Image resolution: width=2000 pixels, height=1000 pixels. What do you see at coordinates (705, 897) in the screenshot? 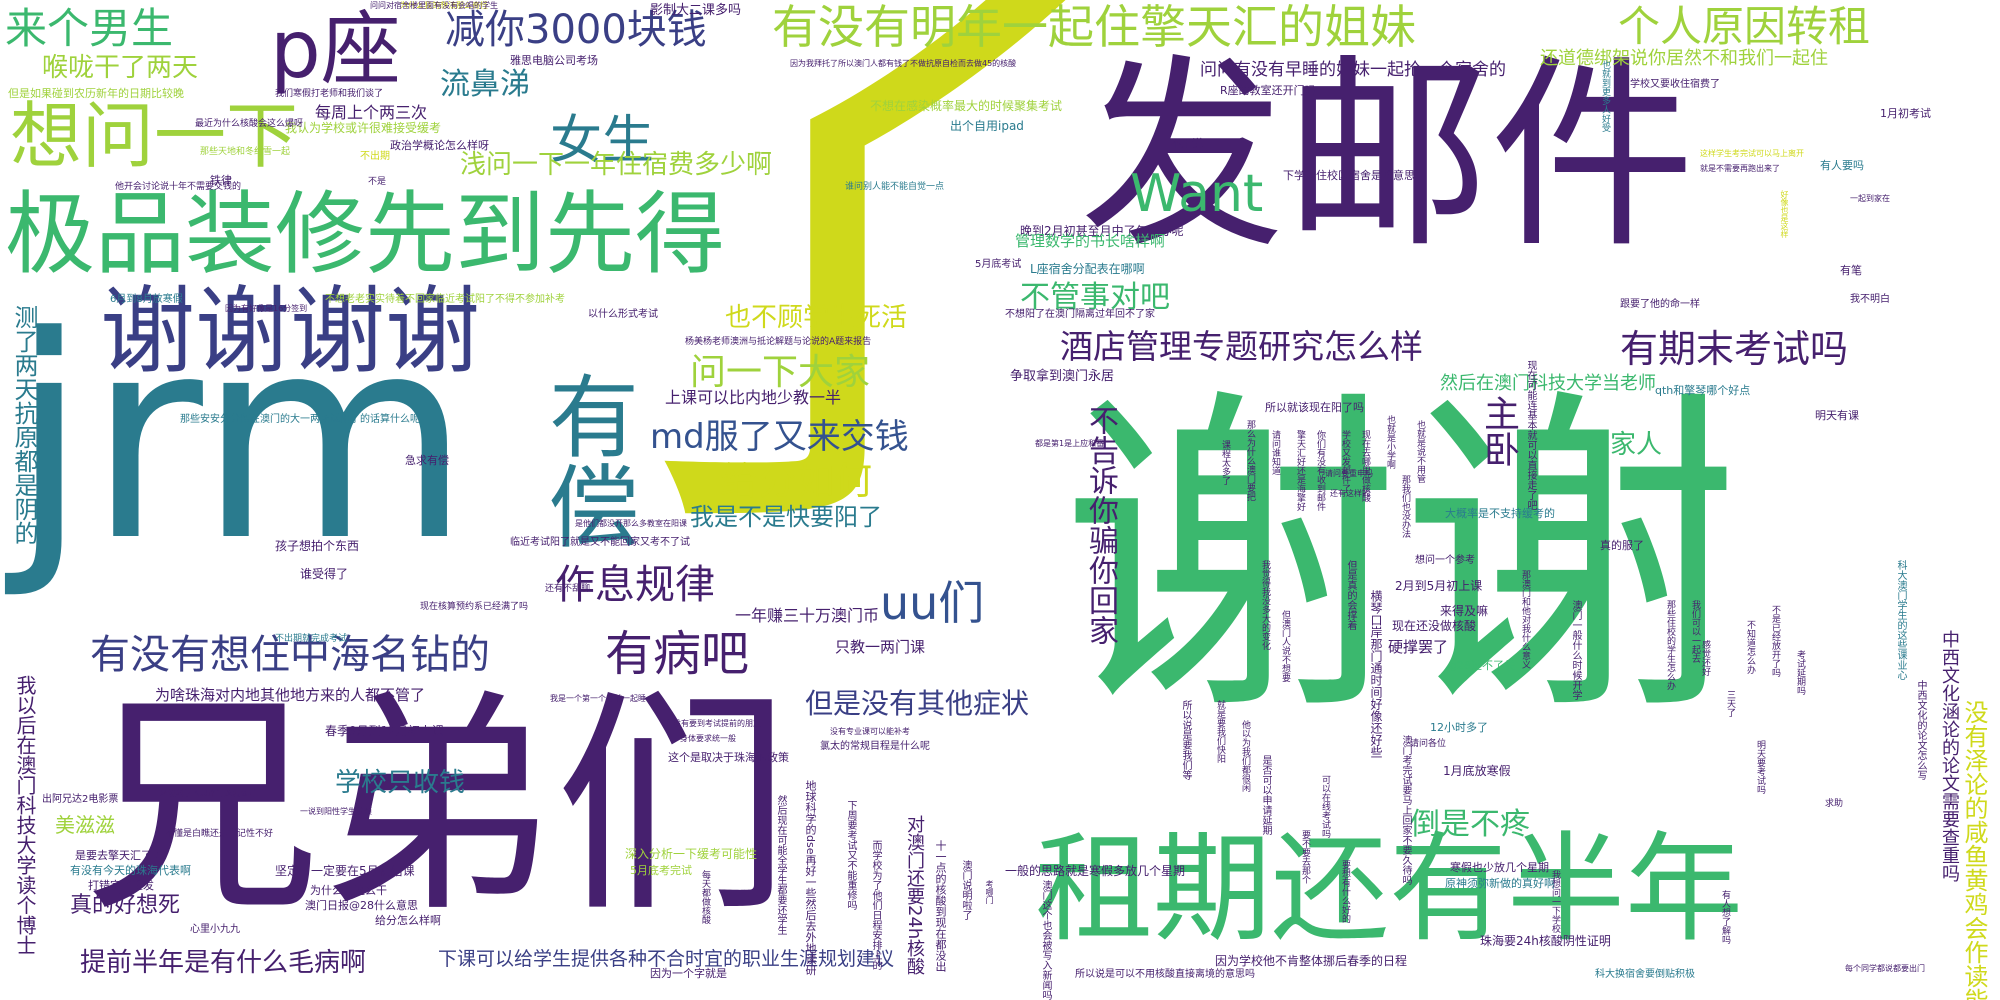
I see `word-meitian: 每天都做核酸` at bounding box center [705, 897].